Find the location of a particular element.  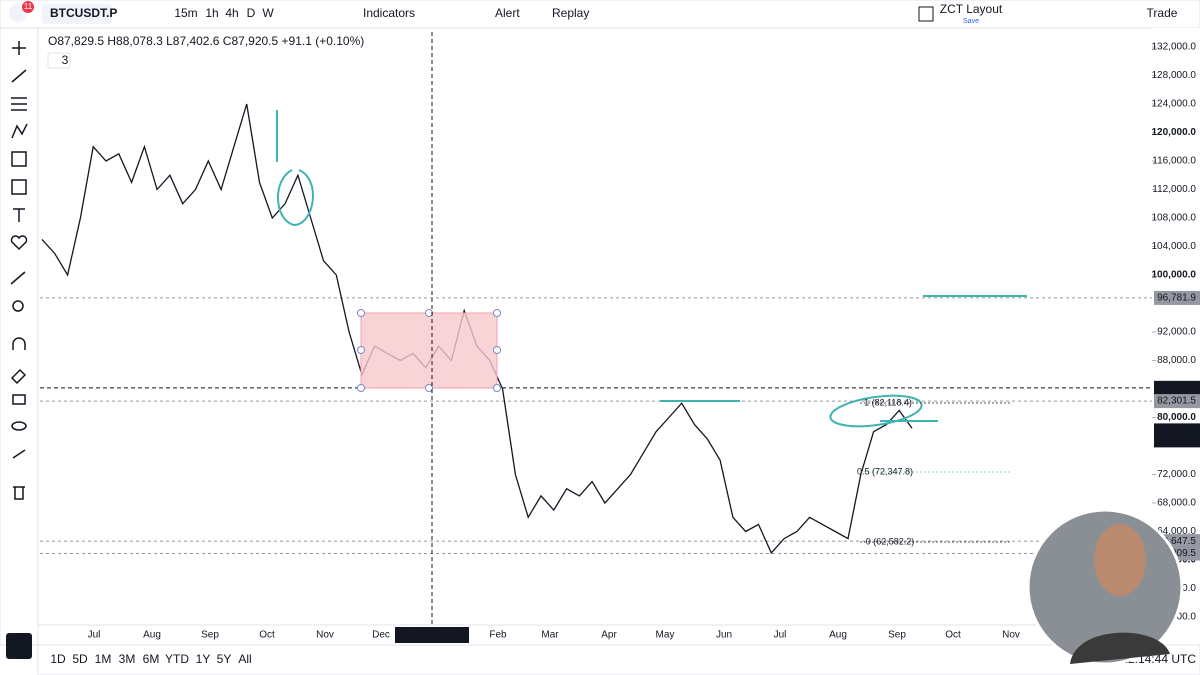

x-tick-label: Apr is located at coordinates (609, 635).